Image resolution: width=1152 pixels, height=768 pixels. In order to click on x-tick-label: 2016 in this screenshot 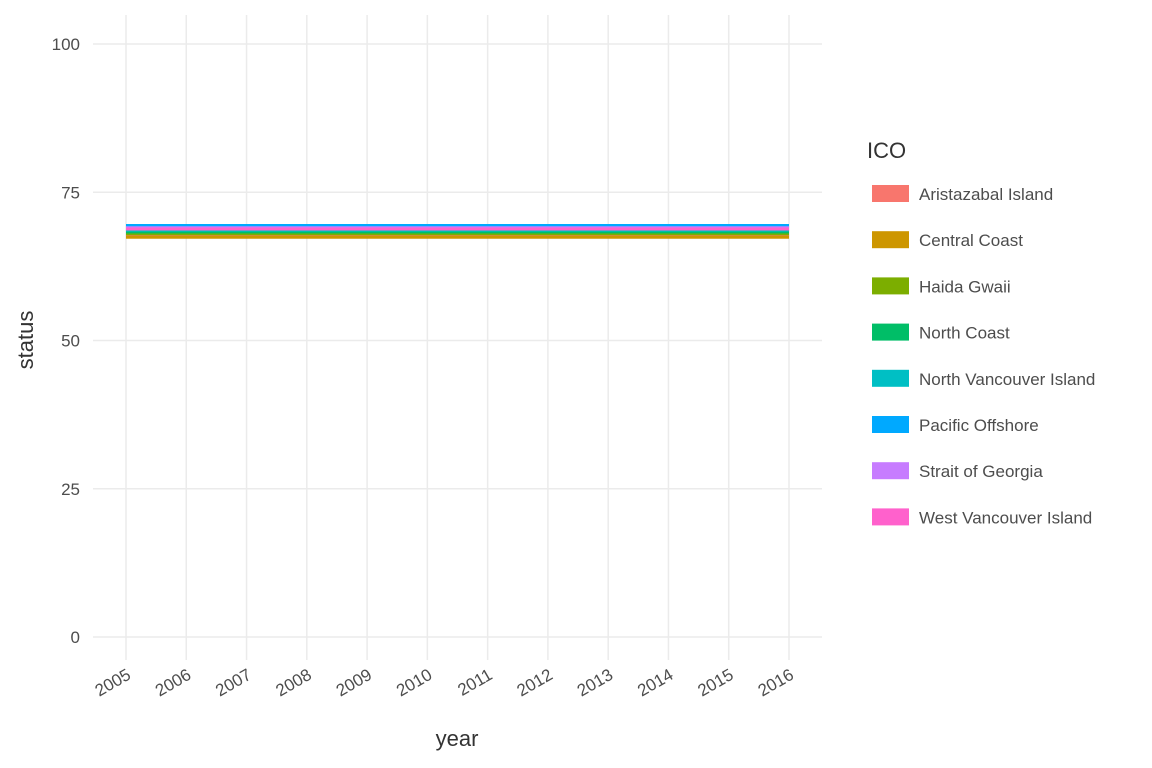, I will do `click(776, 682)`.